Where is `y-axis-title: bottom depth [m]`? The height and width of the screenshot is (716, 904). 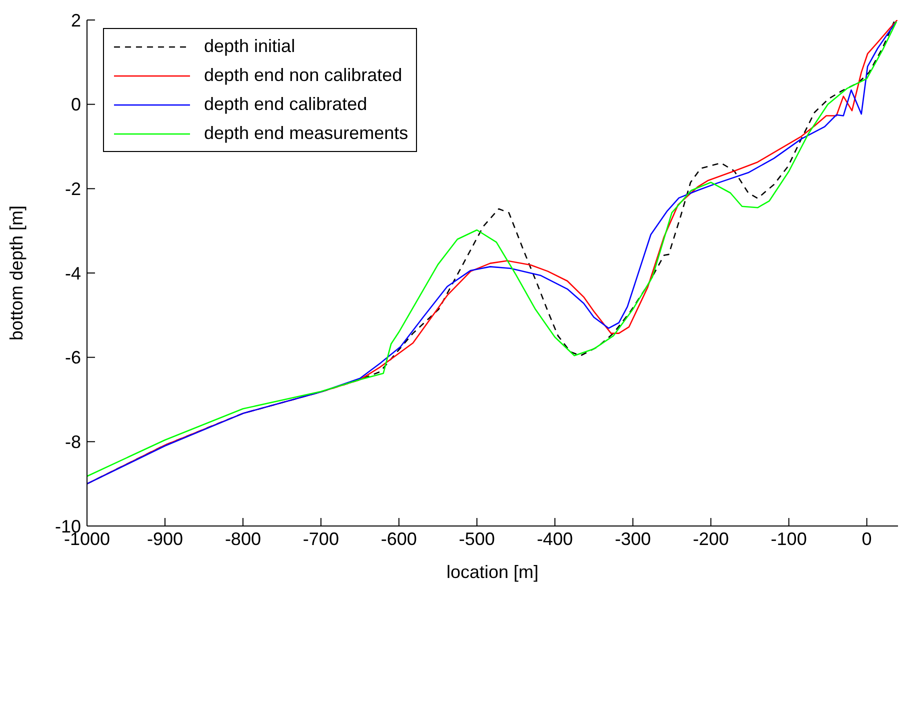 y-axis-title: bottom depth [m] is located at coordinates (16, 273).